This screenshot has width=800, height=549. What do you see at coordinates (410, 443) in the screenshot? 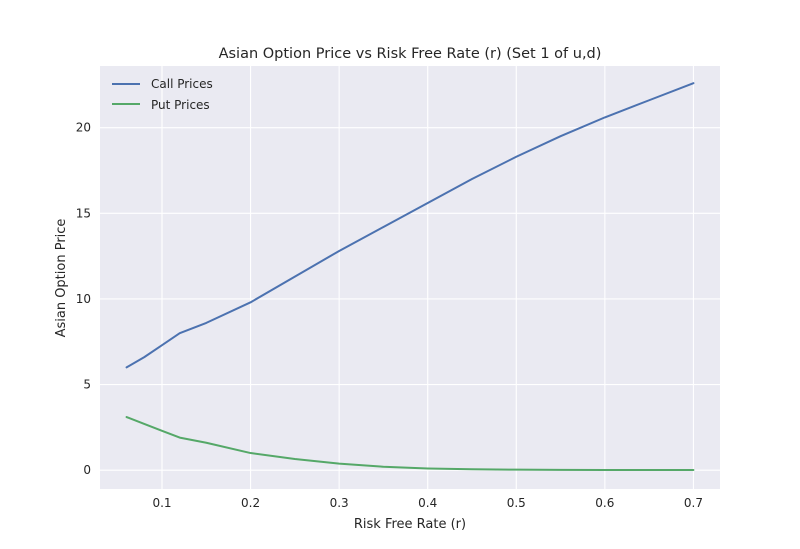
I see `put-prices-line` at bounding box center [410, 443].